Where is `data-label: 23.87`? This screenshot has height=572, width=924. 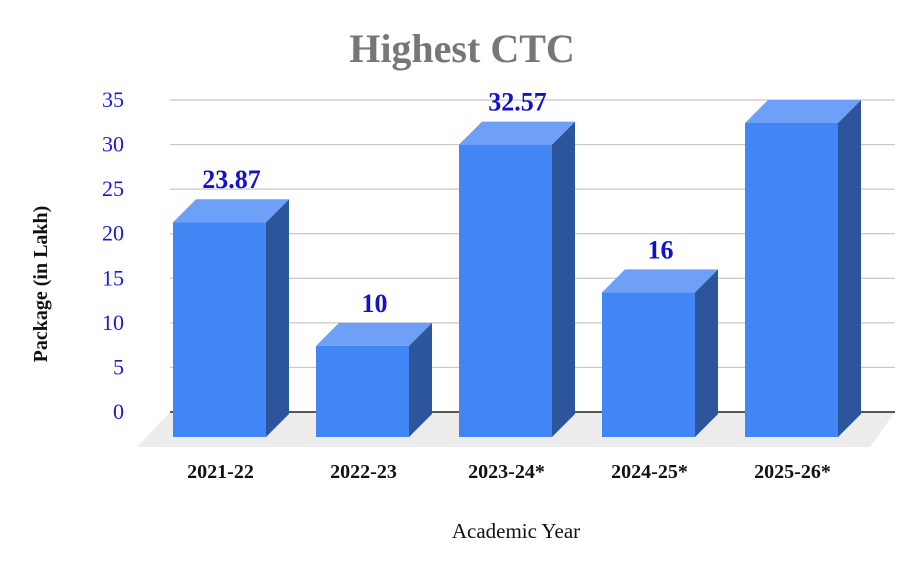
data-label: 23.87 is located at coordinates (231, 179).